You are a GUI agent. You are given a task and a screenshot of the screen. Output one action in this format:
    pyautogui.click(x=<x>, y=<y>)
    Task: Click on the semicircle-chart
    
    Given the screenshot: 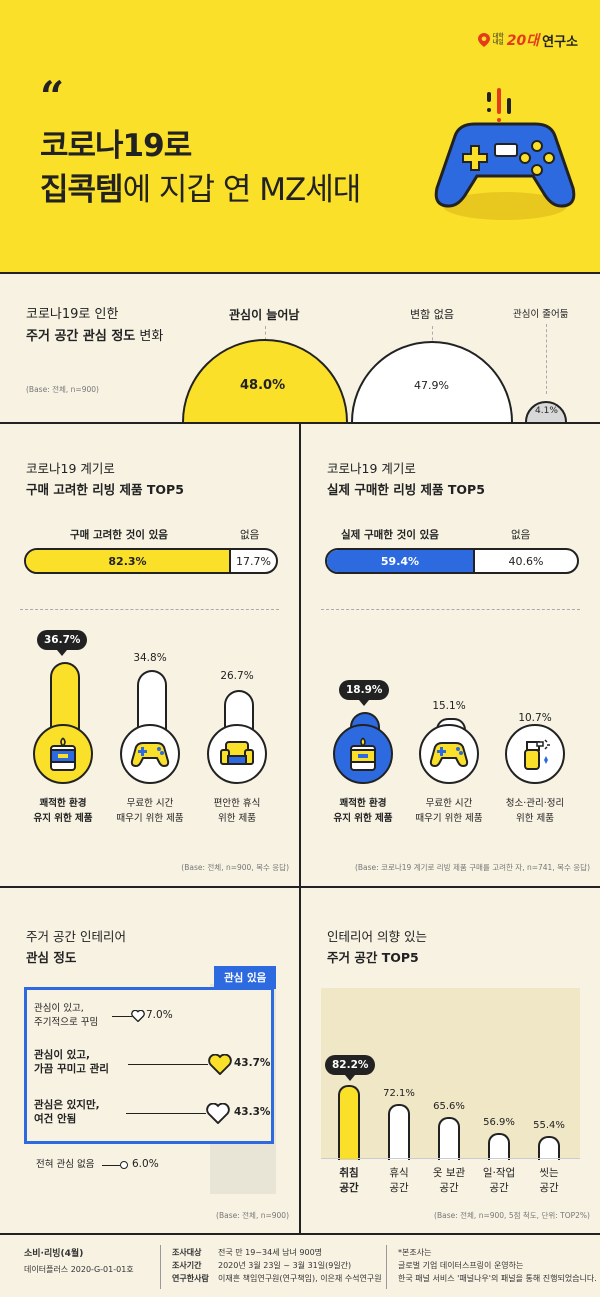 What is the action you would take?
    pyautogui.click(x=374, y=380)
    